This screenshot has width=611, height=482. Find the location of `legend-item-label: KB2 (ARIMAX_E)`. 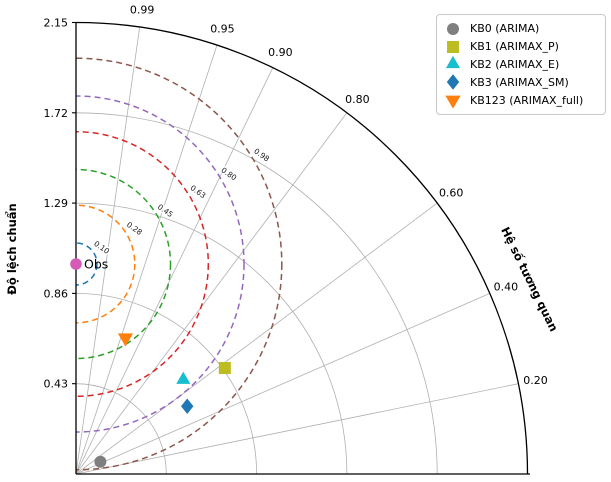

legend-item-label: KB2 (ARIMAX_E) is located at coordinates (515, 64).